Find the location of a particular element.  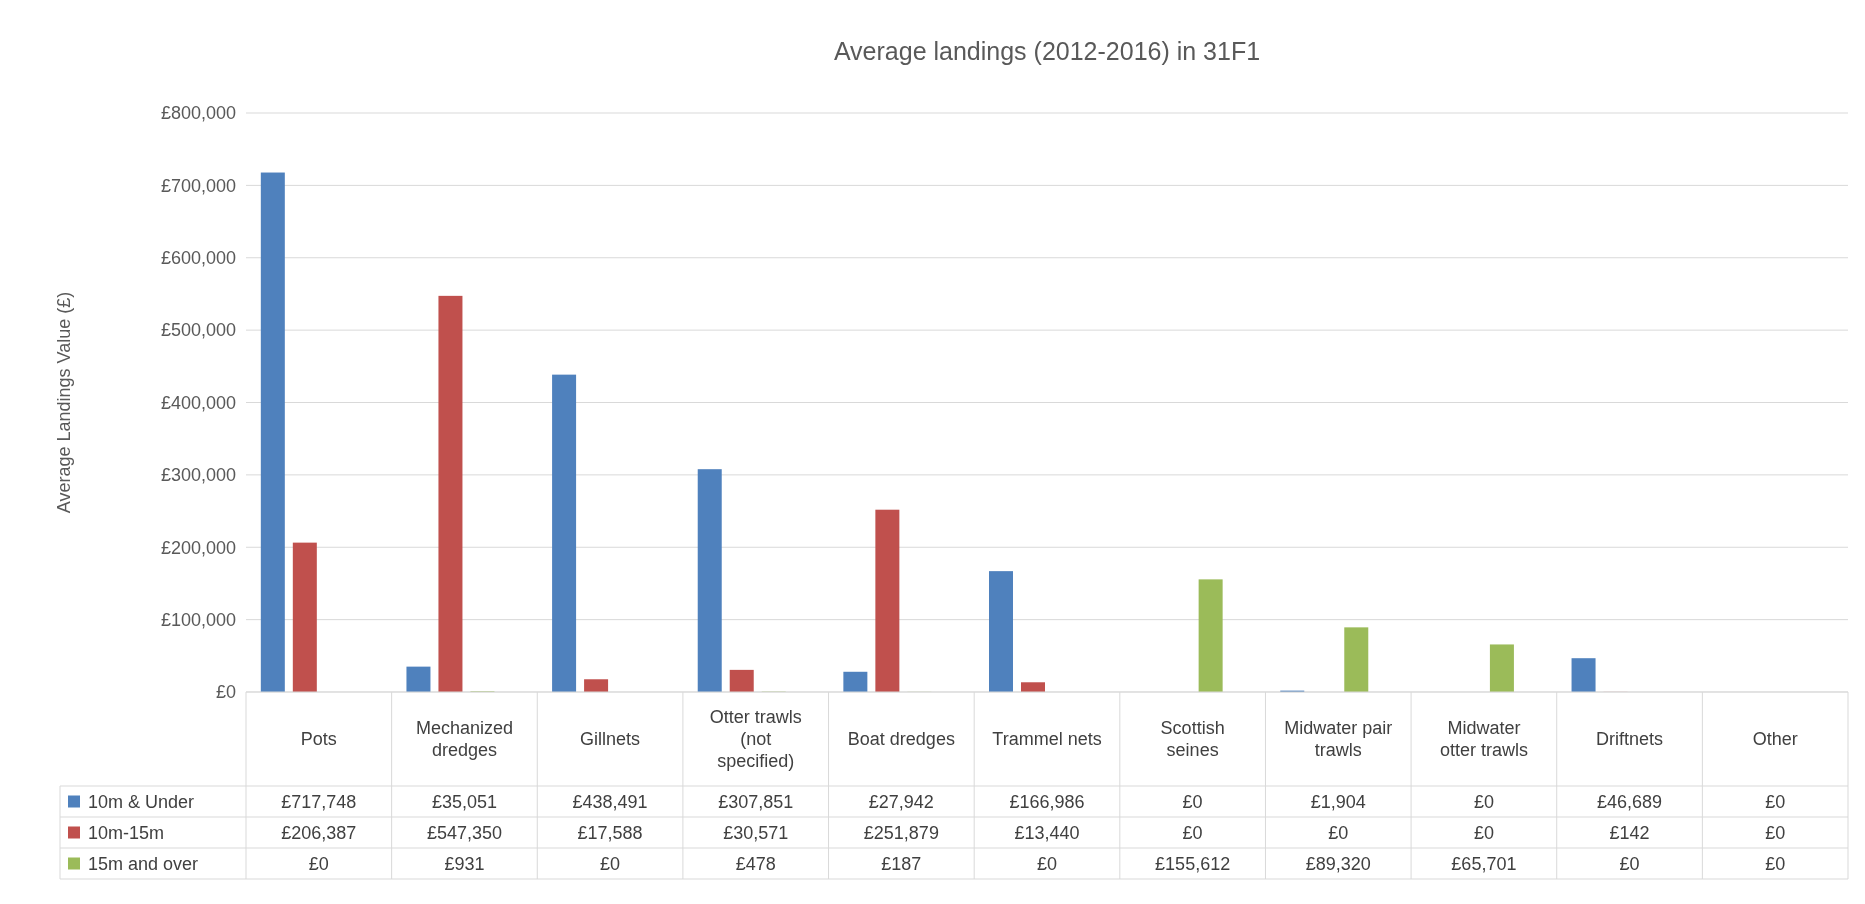

legend-label: 15m and over is located at coordinates (143, 863).